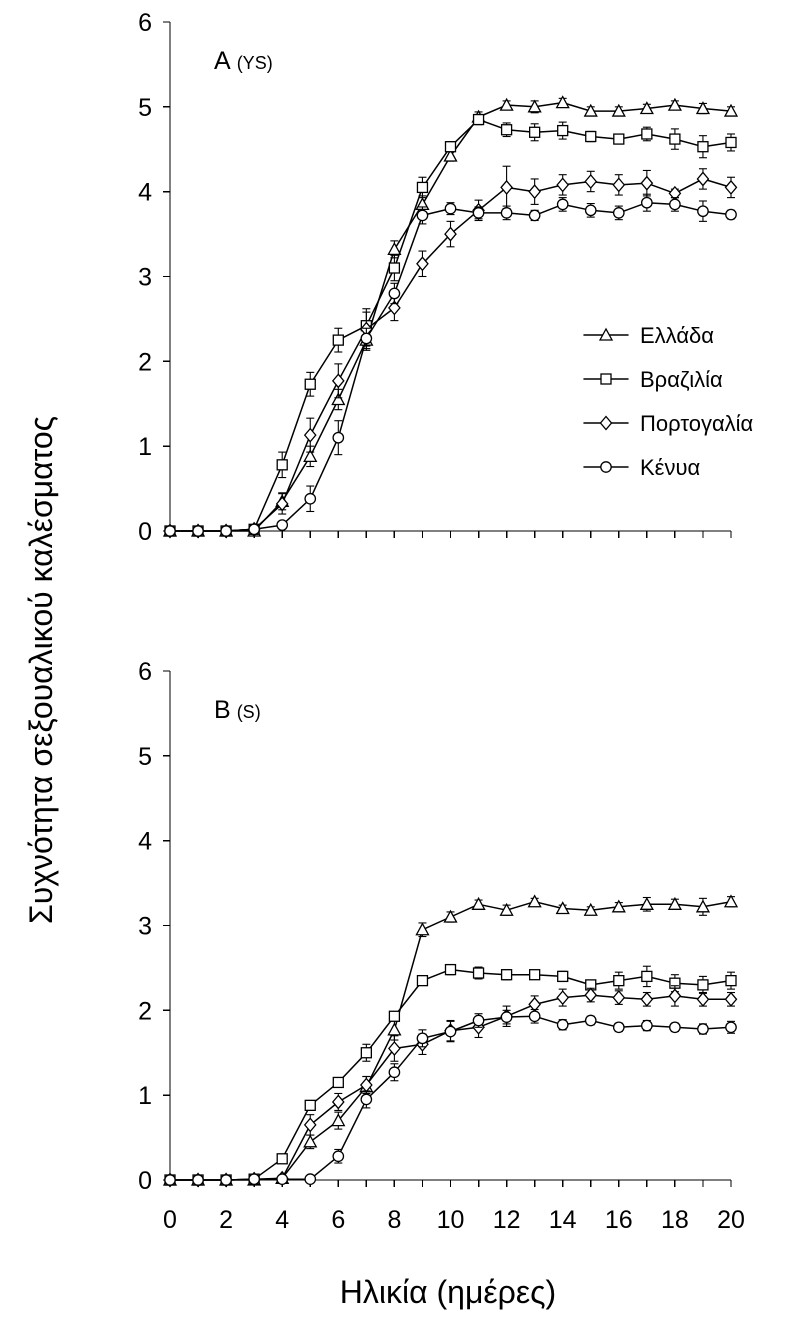 Image resolution: width=791 pixels, height=1320 pixels. I want to click on panel-b-y-tick-label: 1, so click(145, 1096).